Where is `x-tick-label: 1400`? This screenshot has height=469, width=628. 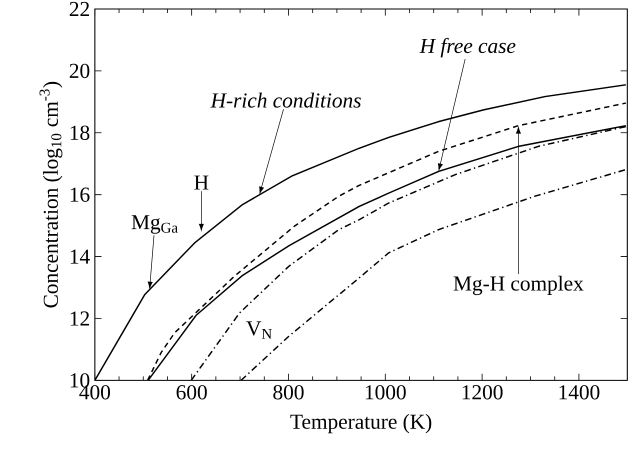
x-tick-label: 1400 is located at coordinates (580, 392).